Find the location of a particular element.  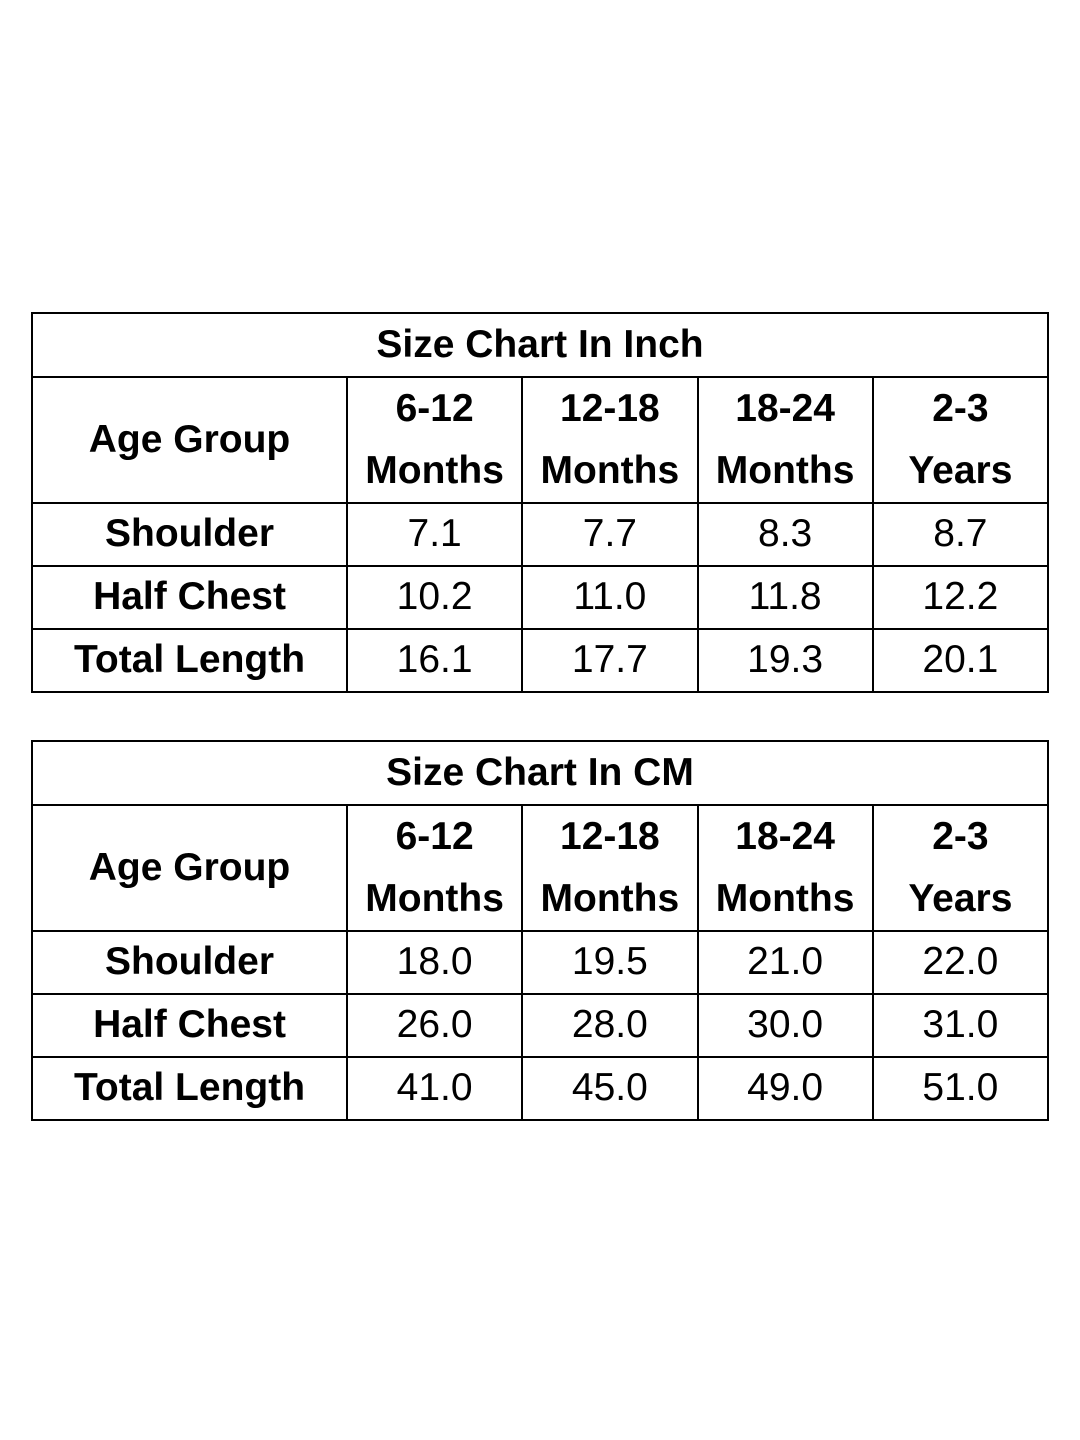

table-cell: 19.3 is located at coordinates (785, 660).